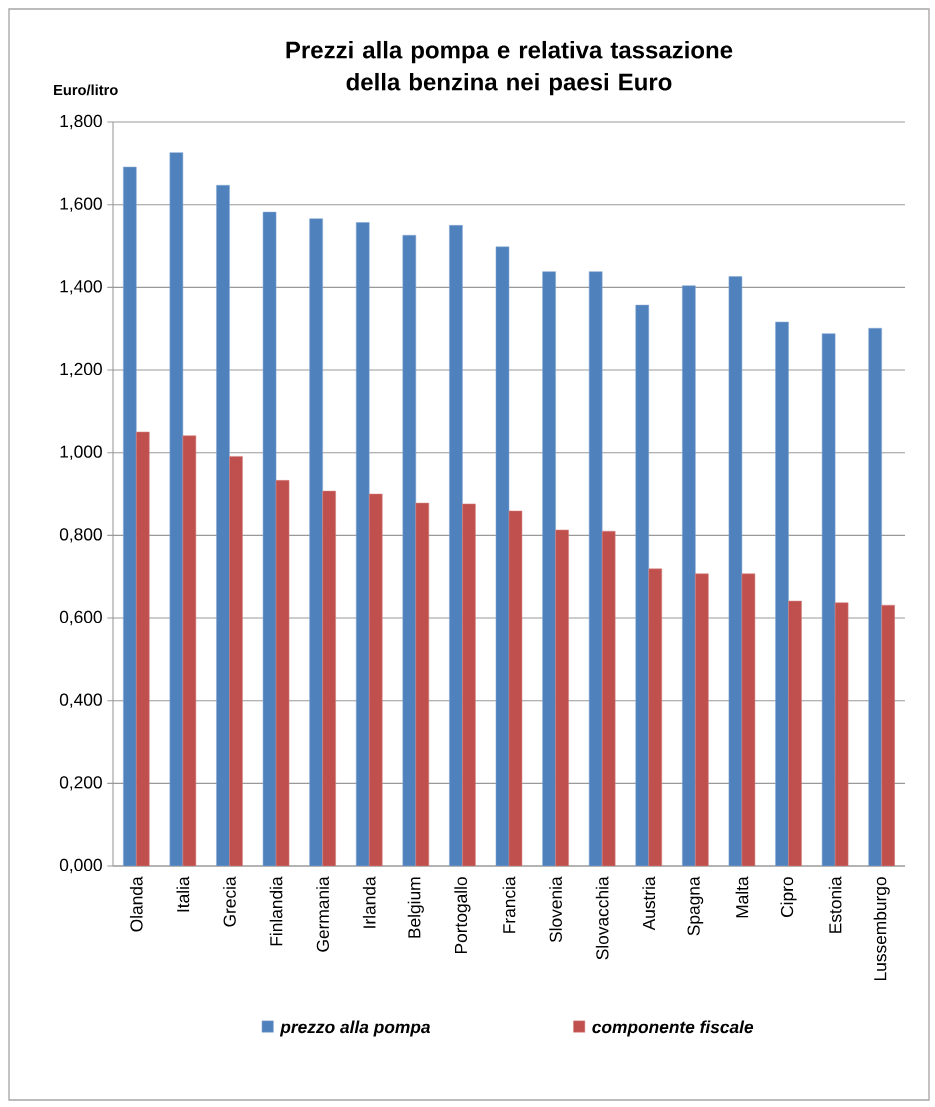 The width and height of the screenshot is (935, 1107). Describe the element at coordinates (183, 894) in the screenshot. I see `x-tick-label: Italia` at that location.